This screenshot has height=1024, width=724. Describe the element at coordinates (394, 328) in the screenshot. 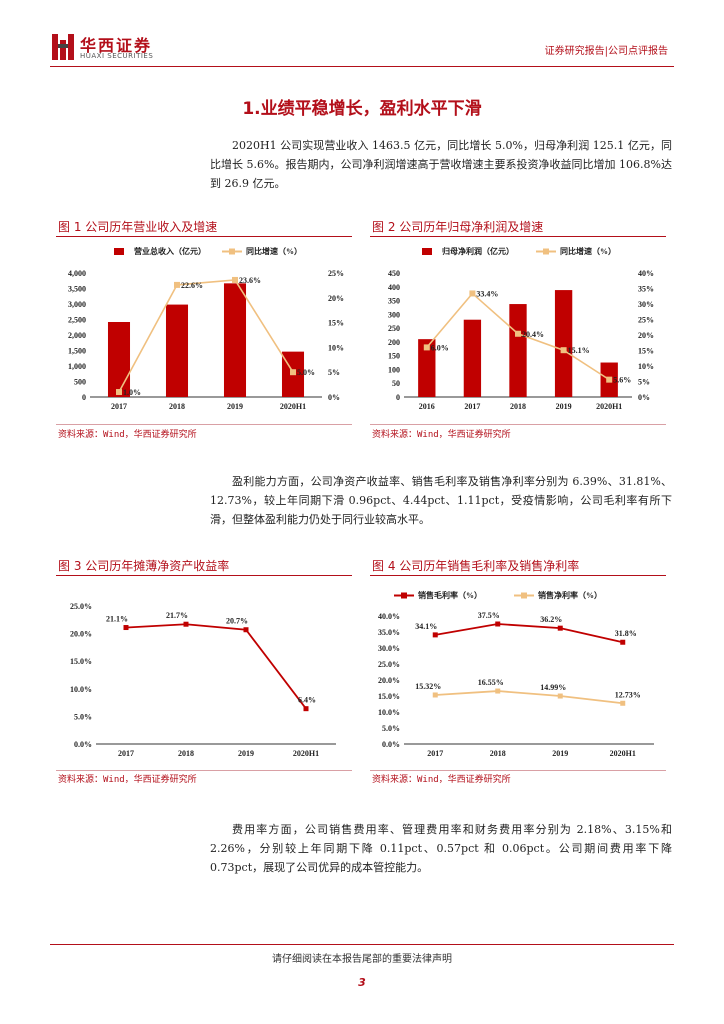

I see `y-tick-label-left: 250` at that location.